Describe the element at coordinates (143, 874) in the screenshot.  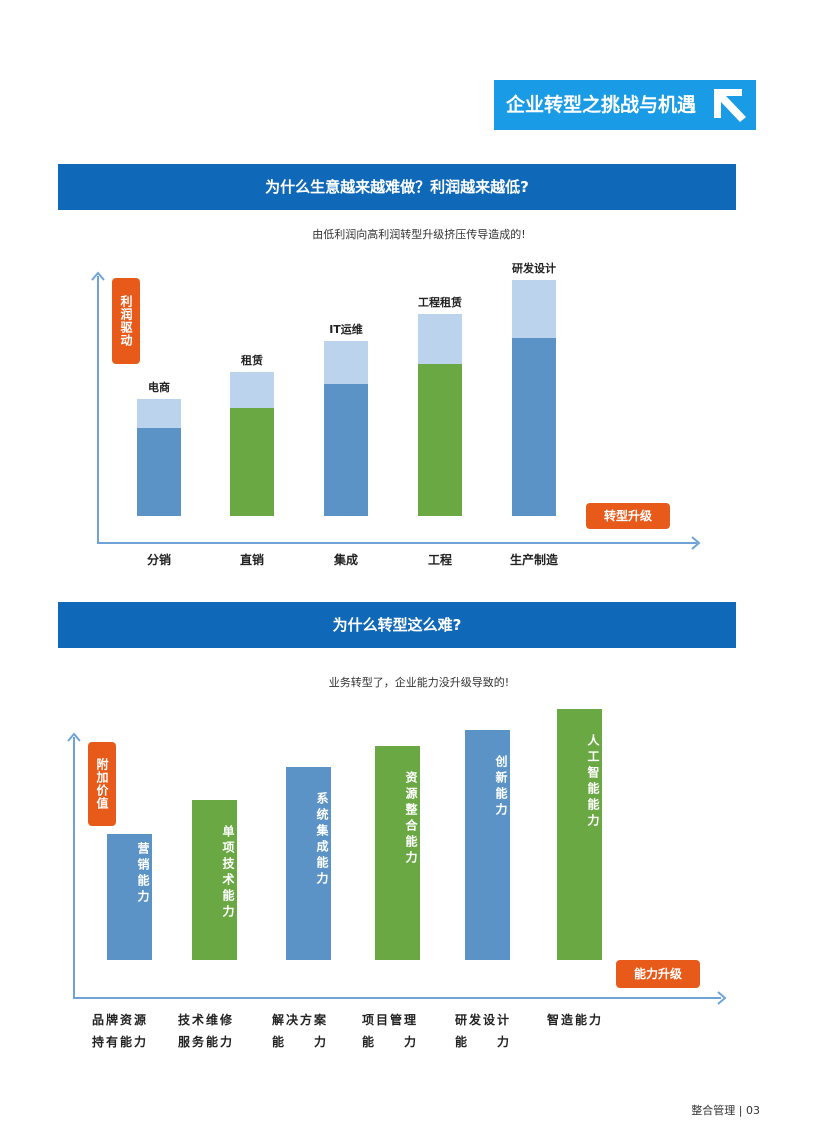
I see `bar-inner-label: 营销能力` at that location.